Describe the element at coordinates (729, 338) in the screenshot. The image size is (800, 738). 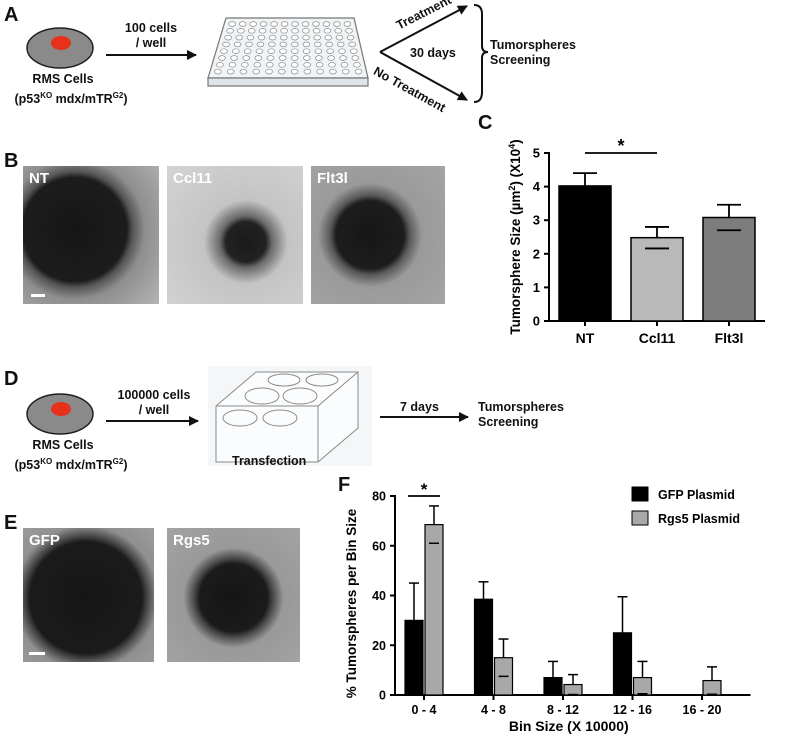
I see `chart-c-xtick-label: Flt3l` at that location.